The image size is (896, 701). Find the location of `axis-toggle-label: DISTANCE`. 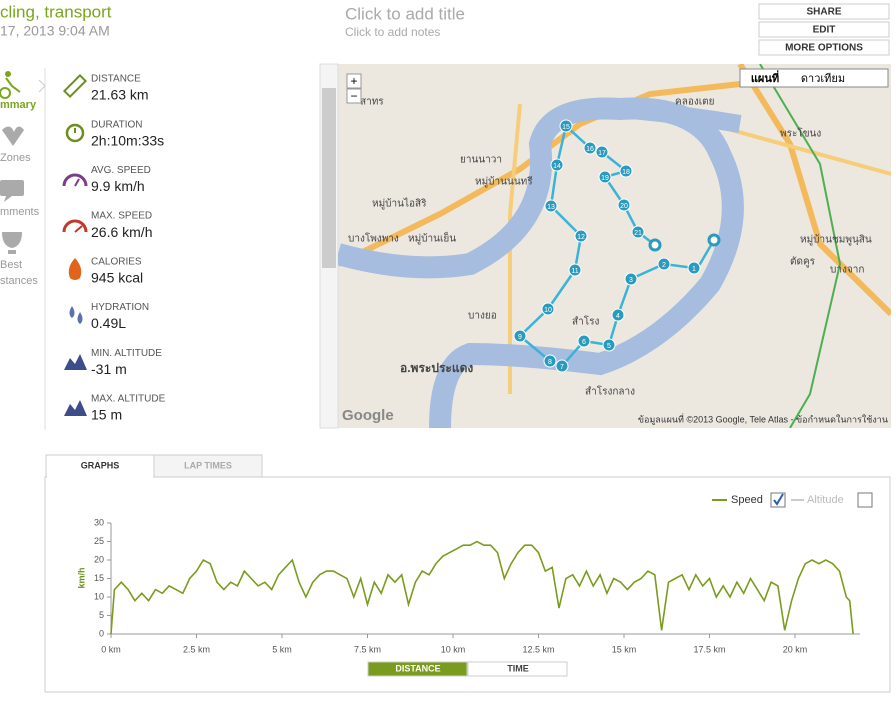

axis-toggle-label: DISTANCE is located at coordinates (417, 668).